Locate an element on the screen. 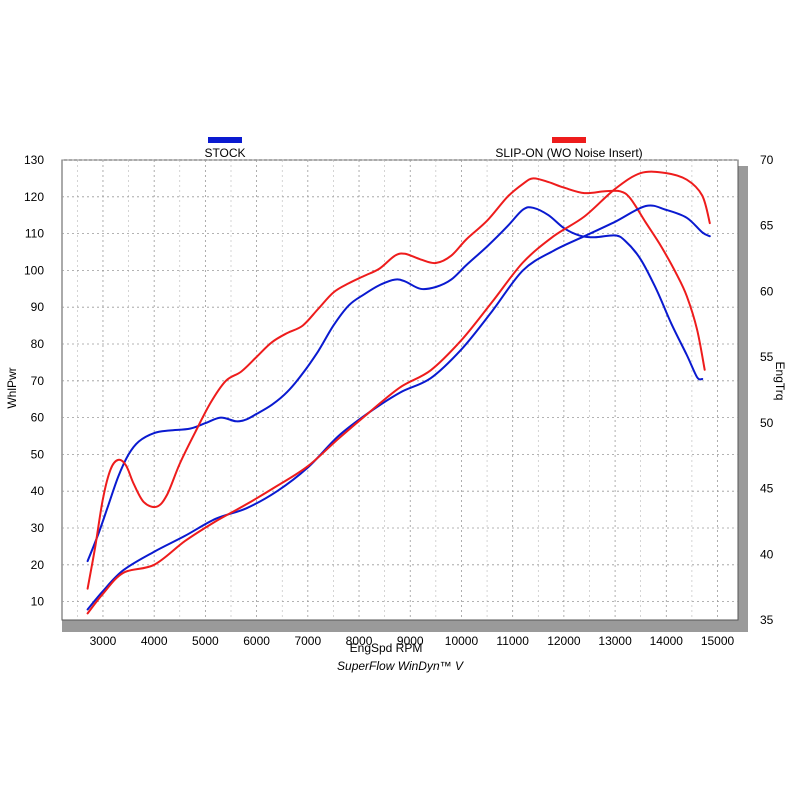 This screenshot has height=800, width=800. frame-bottom-bar is located at coordinates (405, 626).